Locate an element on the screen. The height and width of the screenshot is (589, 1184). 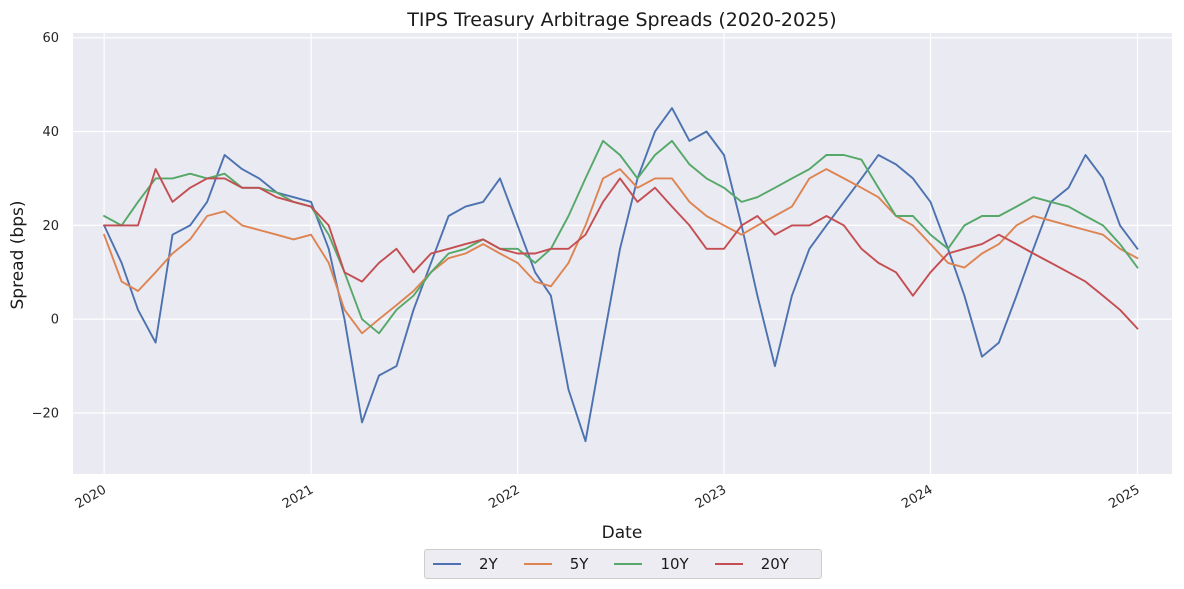
y-tick-label: 60 is located at coordinates (50, 38).